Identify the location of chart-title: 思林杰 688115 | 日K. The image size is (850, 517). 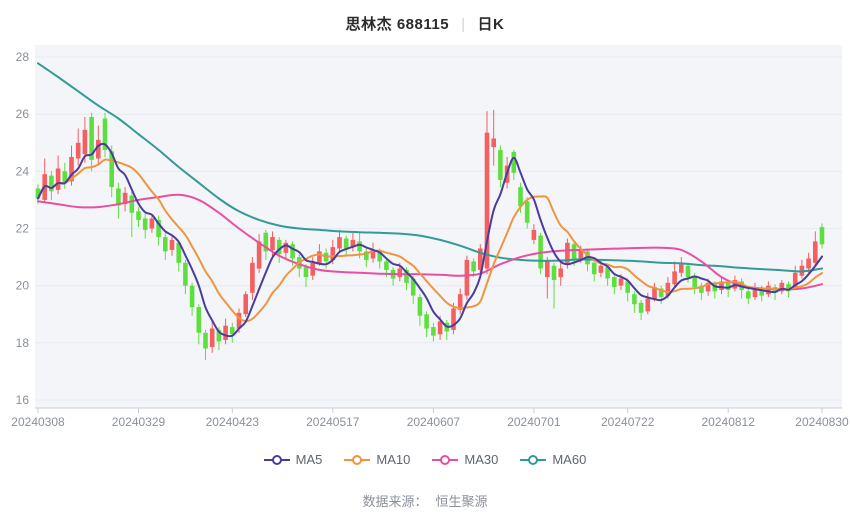
(425, 23).